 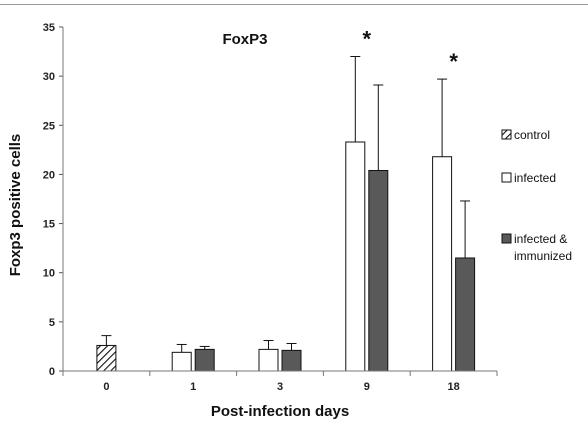 I want to click on y-axis-ticks: 0 5 10 15 20 25 30 35, so click(x=53, y=200).